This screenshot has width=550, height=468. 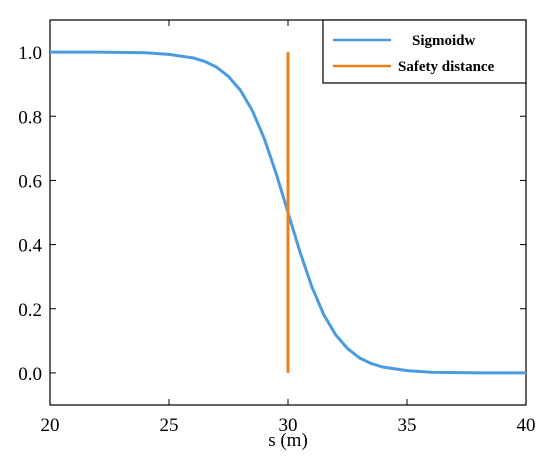 What do you see at coordinates (30, 117) in the screenshot?
I see `y-tick-label: 0.8` at bounding box center [30, 117].